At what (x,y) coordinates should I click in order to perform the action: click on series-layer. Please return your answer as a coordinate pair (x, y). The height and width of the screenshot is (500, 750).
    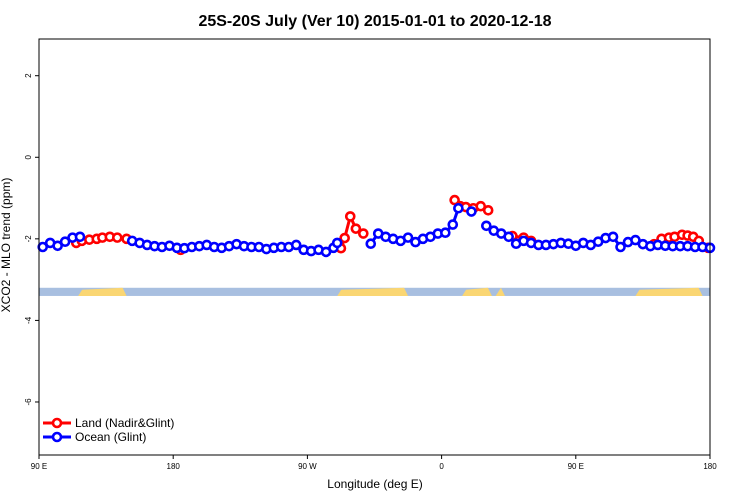
    Looking at the image, I should click on (376, 226).